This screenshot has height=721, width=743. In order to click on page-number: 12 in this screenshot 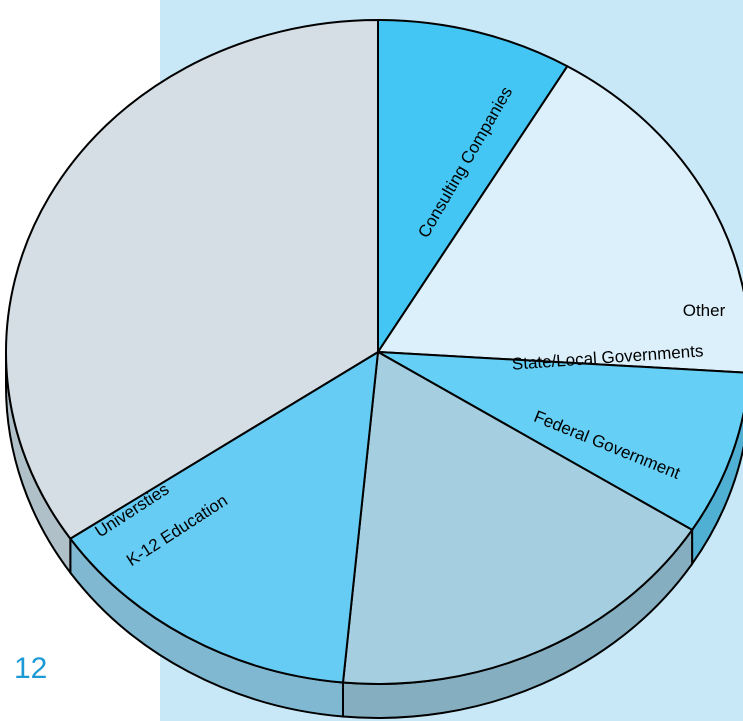, I will do `click(31, 668)`.